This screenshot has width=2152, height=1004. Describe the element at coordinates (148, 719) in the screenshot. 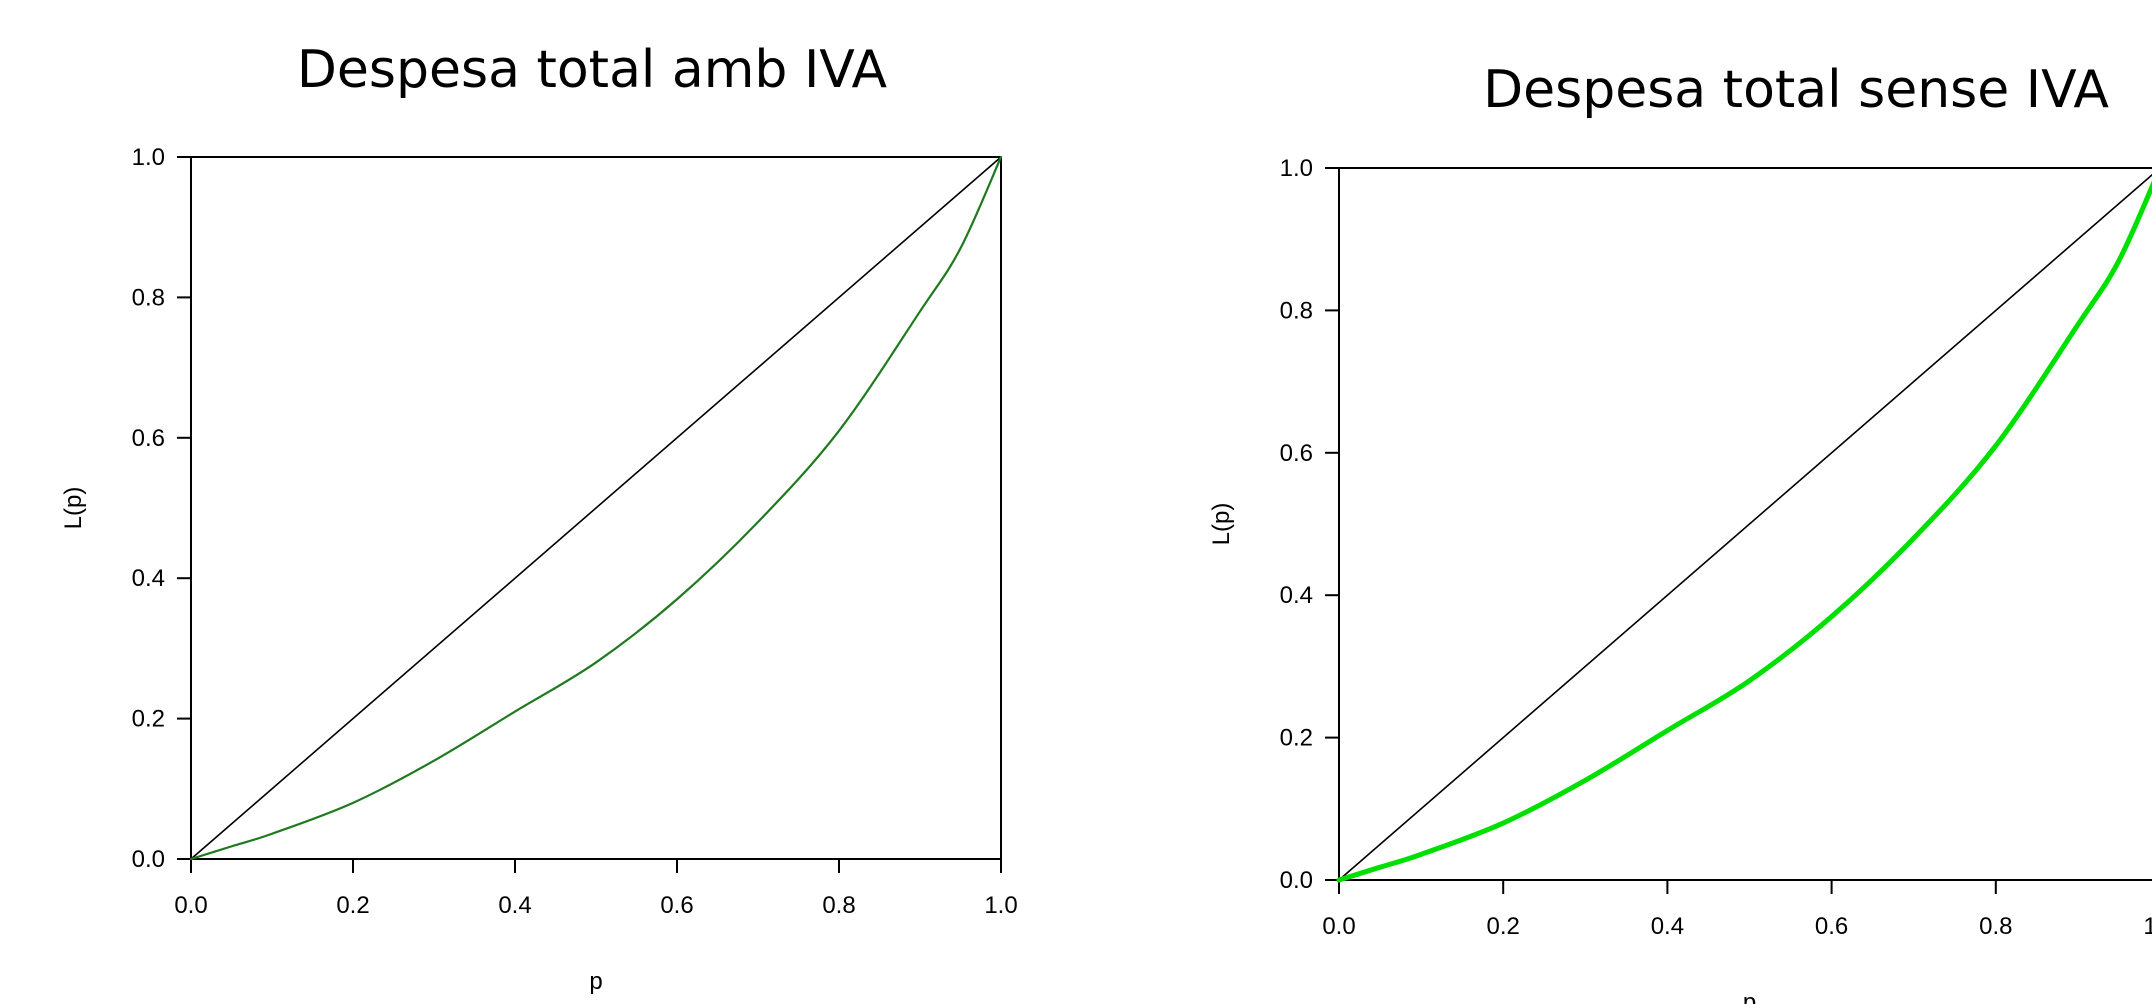

I see `y-tick-label-1-0.2: 0.2` at that location.